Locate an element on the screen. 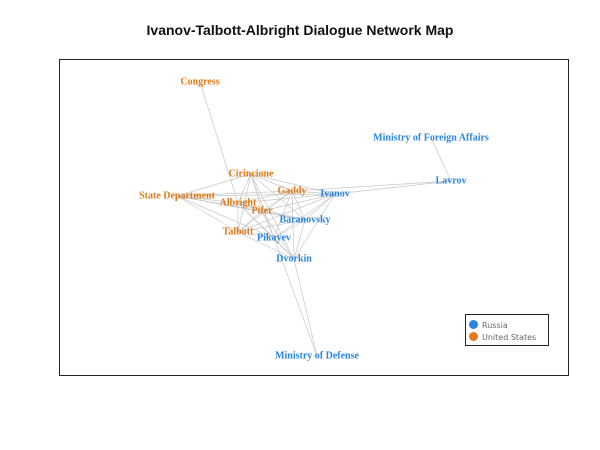 This screenshot has height=450, width=600. edge-cirincione-talbott is located at coordinates (244, 203).